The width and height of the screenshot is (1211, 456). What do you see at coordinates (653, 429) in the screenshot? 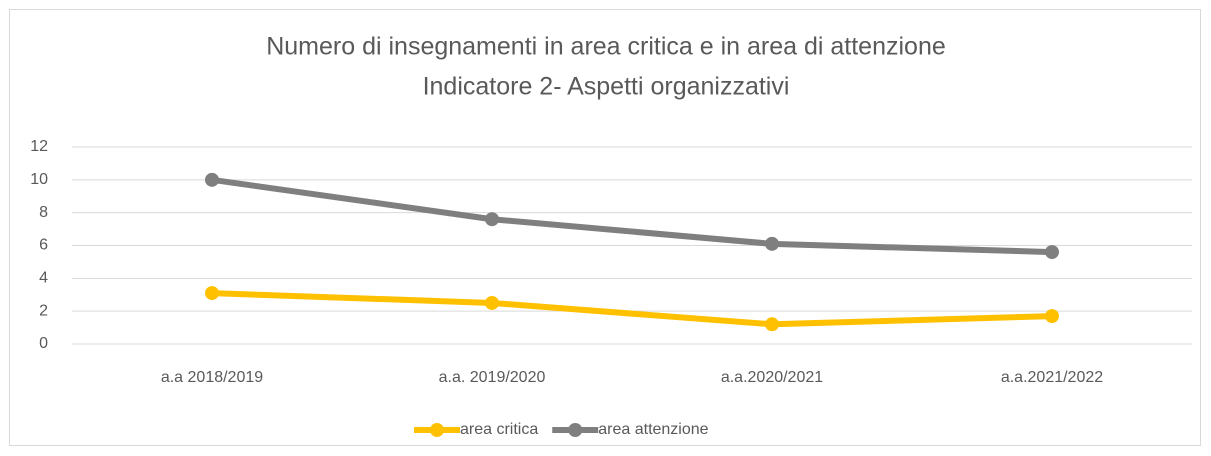
I see `legend-label: area attenzione` at bounding box center [653, 429].